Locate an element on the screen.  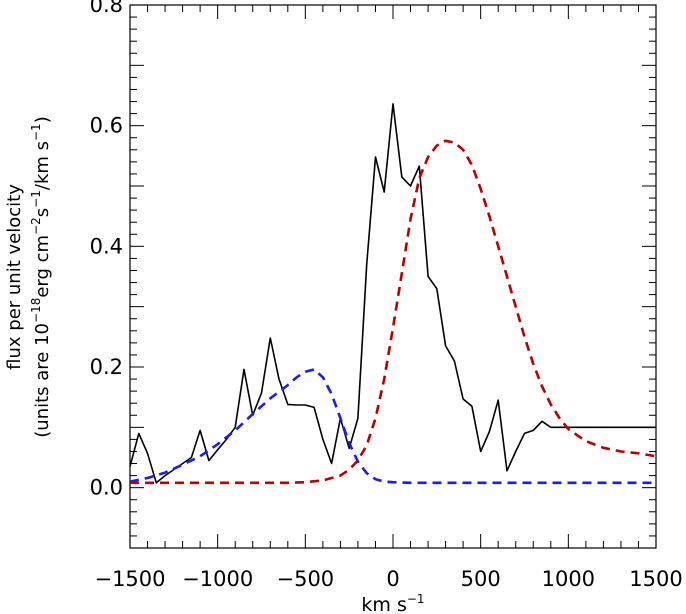
x-tick-label: −1000 is located at coordinates (217, 579).